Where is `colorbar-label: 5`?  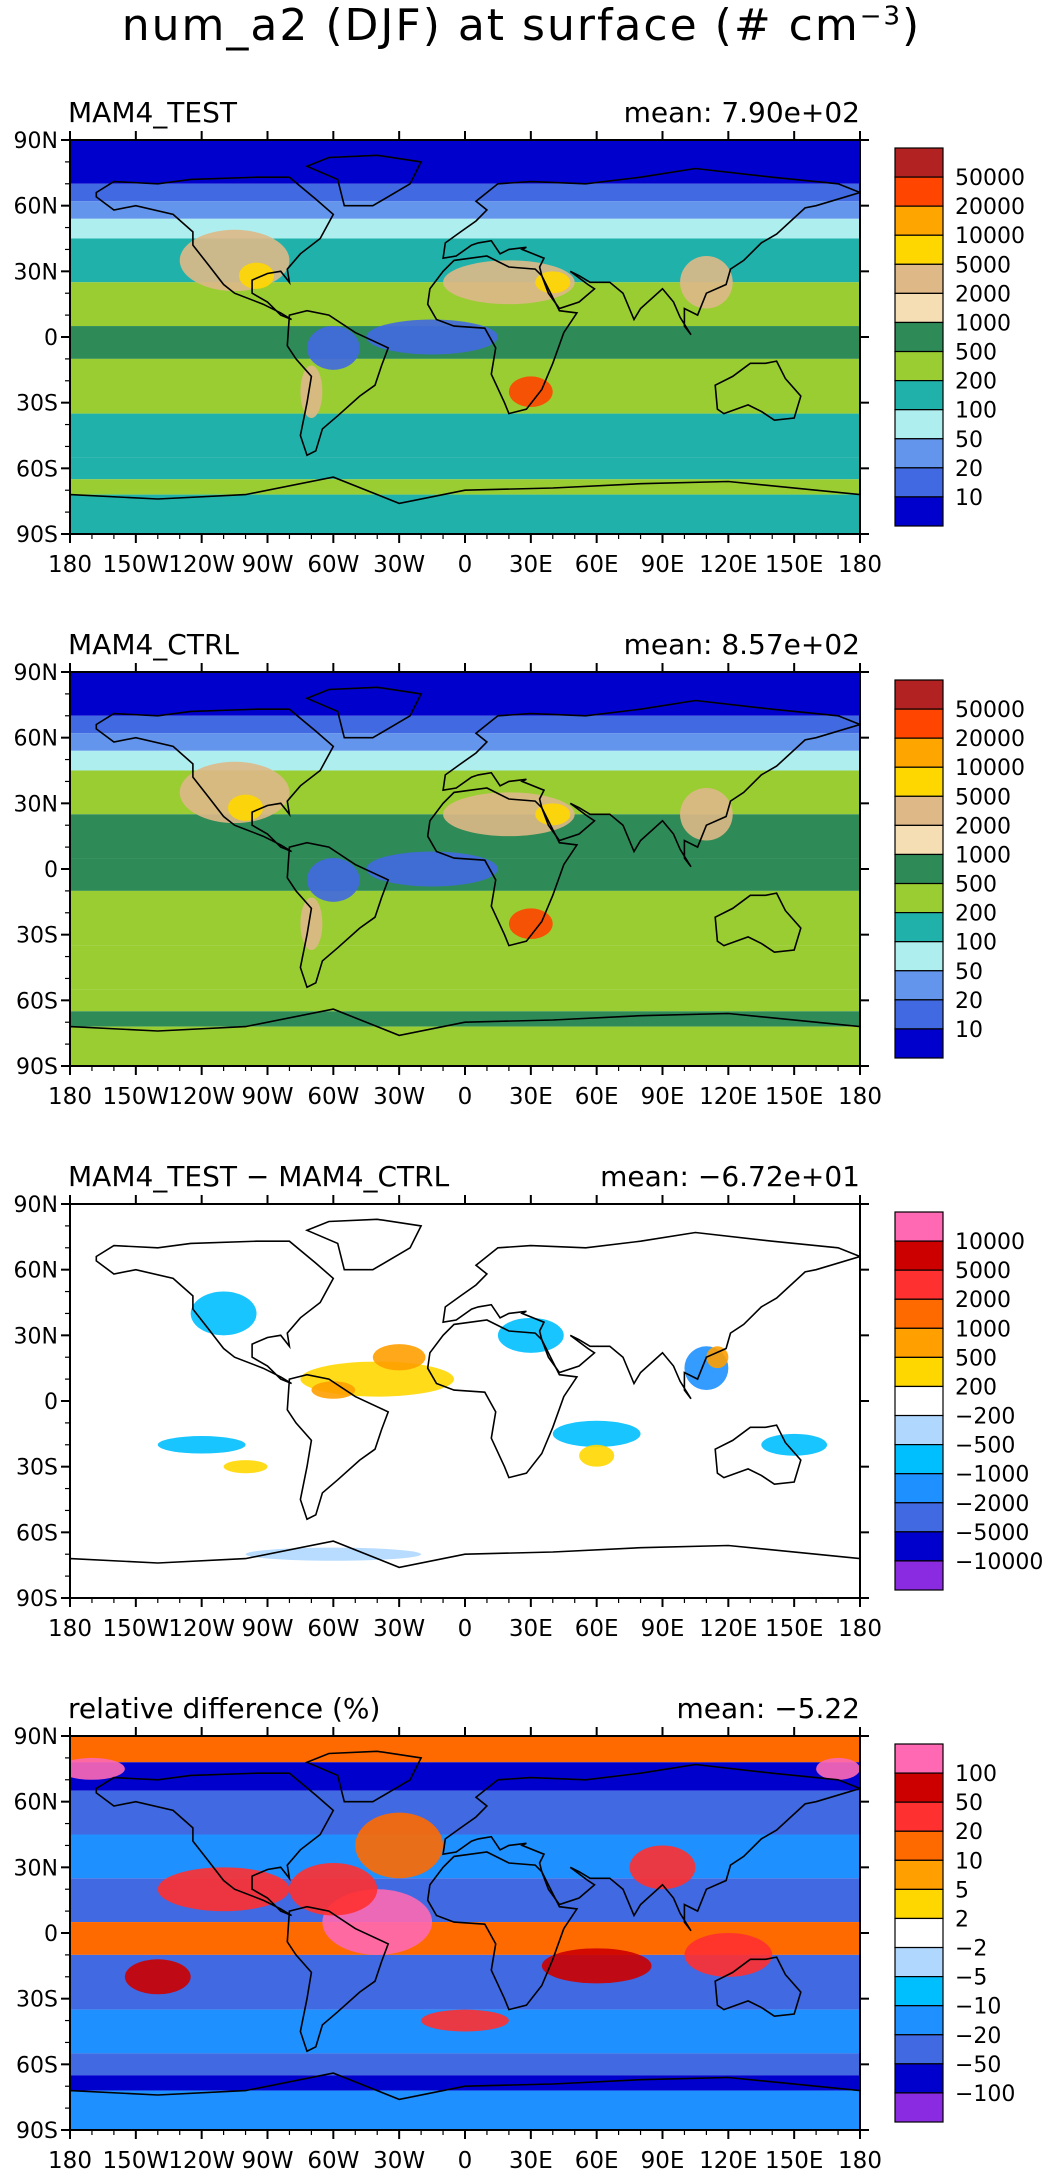 colorbar-label: 5 is located at coordinates (962, 1890).